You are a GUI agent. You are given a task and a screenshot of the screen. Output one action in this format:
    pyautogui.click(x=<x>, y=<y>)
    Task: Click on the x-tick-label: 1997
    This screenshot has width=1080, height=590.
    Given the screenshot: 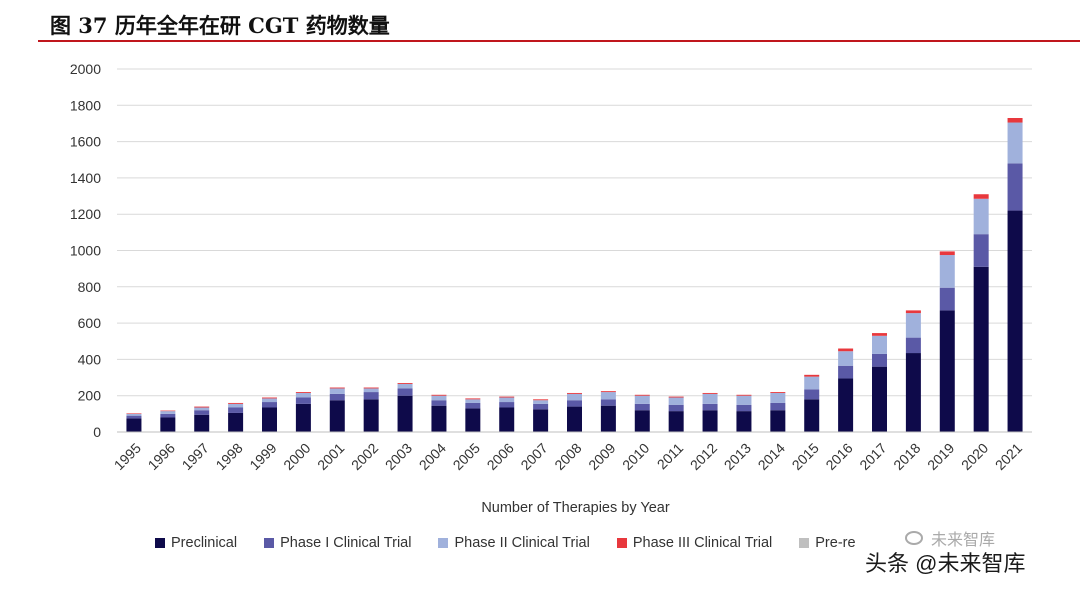 What is the action you would take?
    pyautogui.click(x=194, y=456)
    